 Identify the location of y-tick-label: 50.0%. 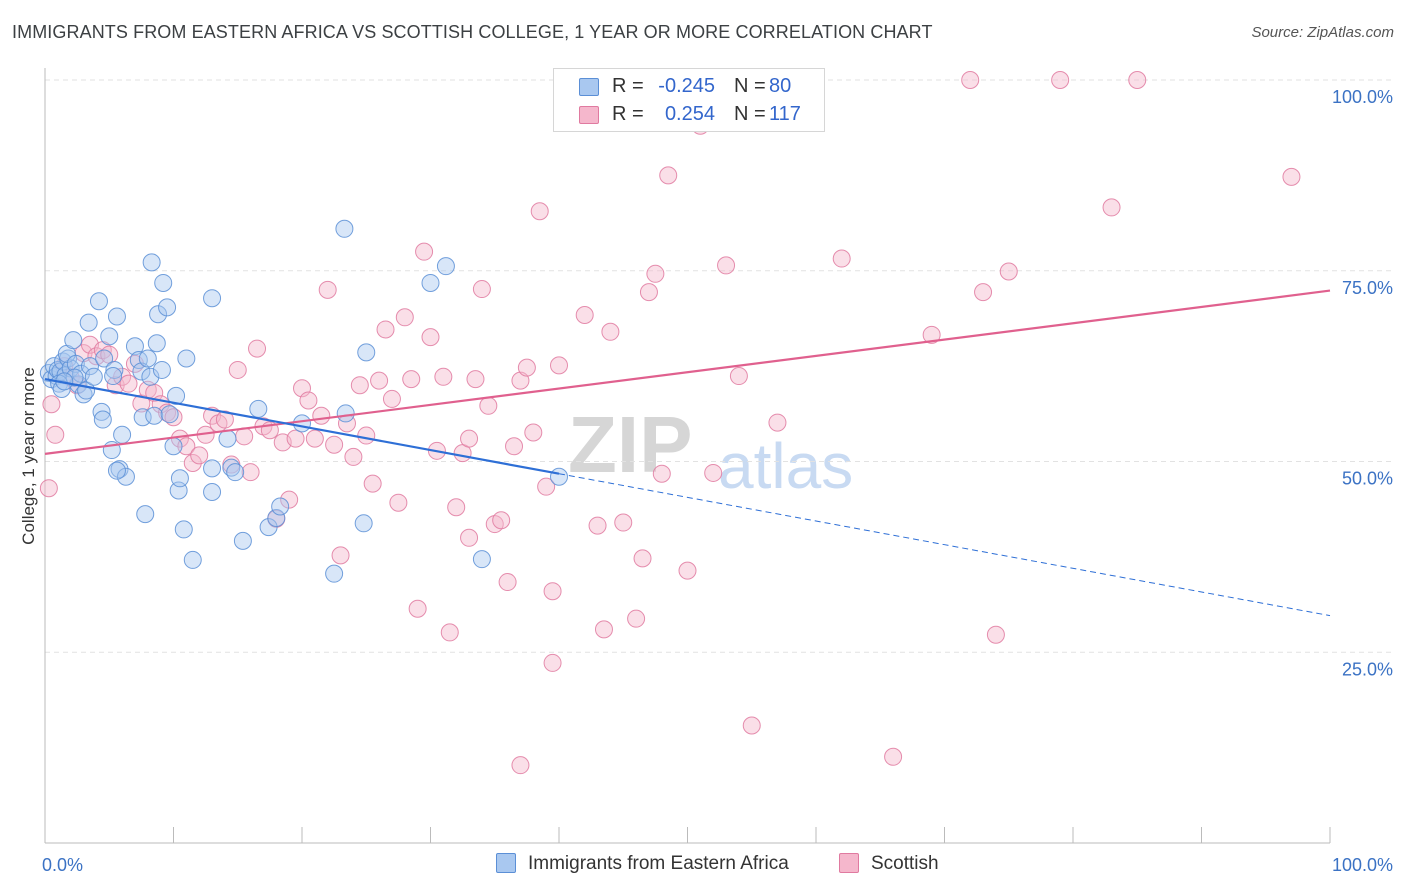
(1367, 479).